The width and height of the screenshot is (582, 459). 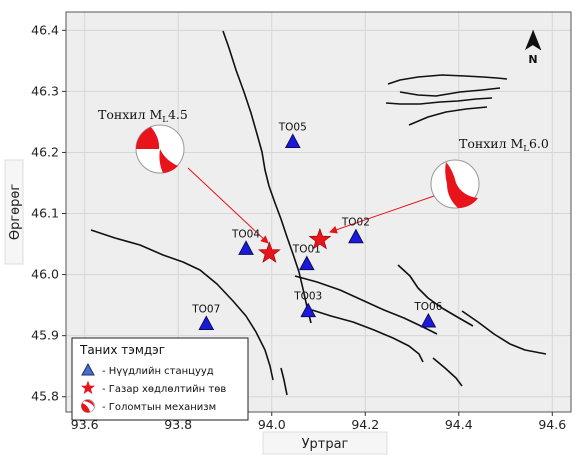 I want to click on station-label: TO01, so click(x=306, y=250).